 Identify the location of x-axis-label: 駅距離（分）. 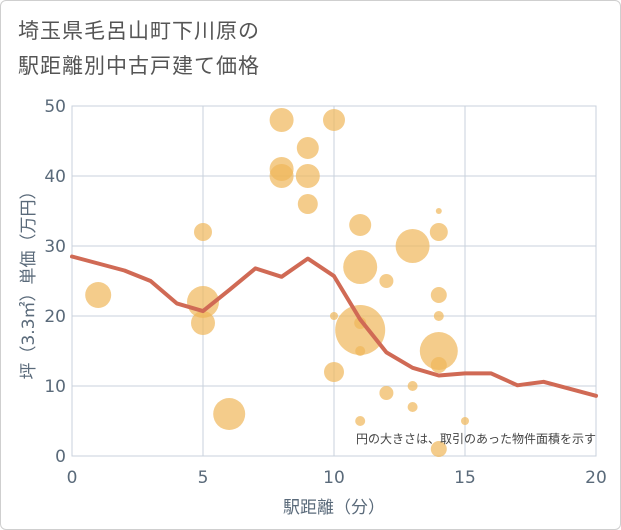
(334, 508).